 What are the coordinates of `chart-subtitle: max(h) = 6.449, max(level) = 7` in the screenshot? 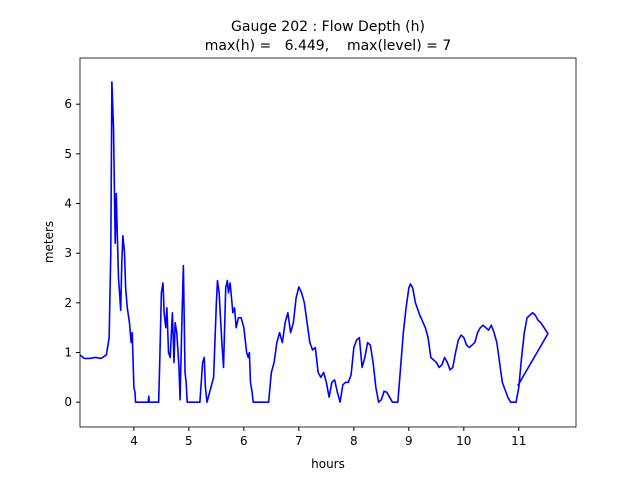 It's located at (328, 46).